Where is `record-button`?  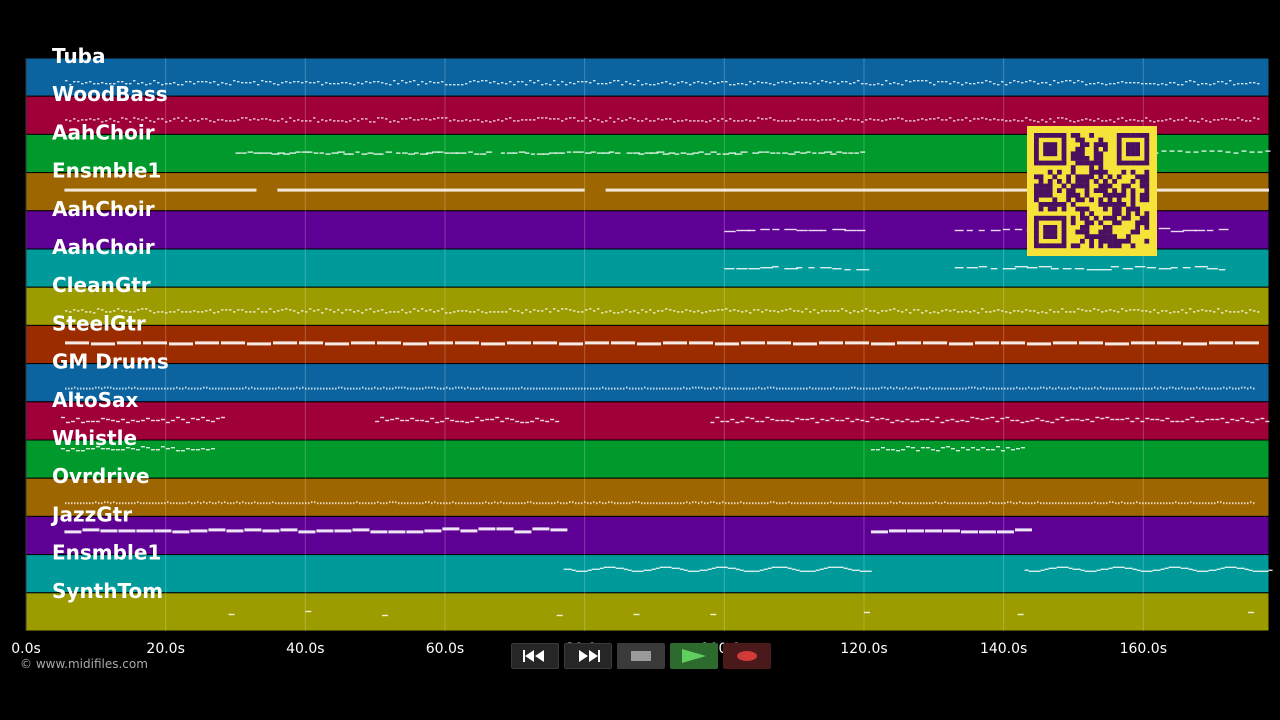 record-button is located at coordinates (747, 656).